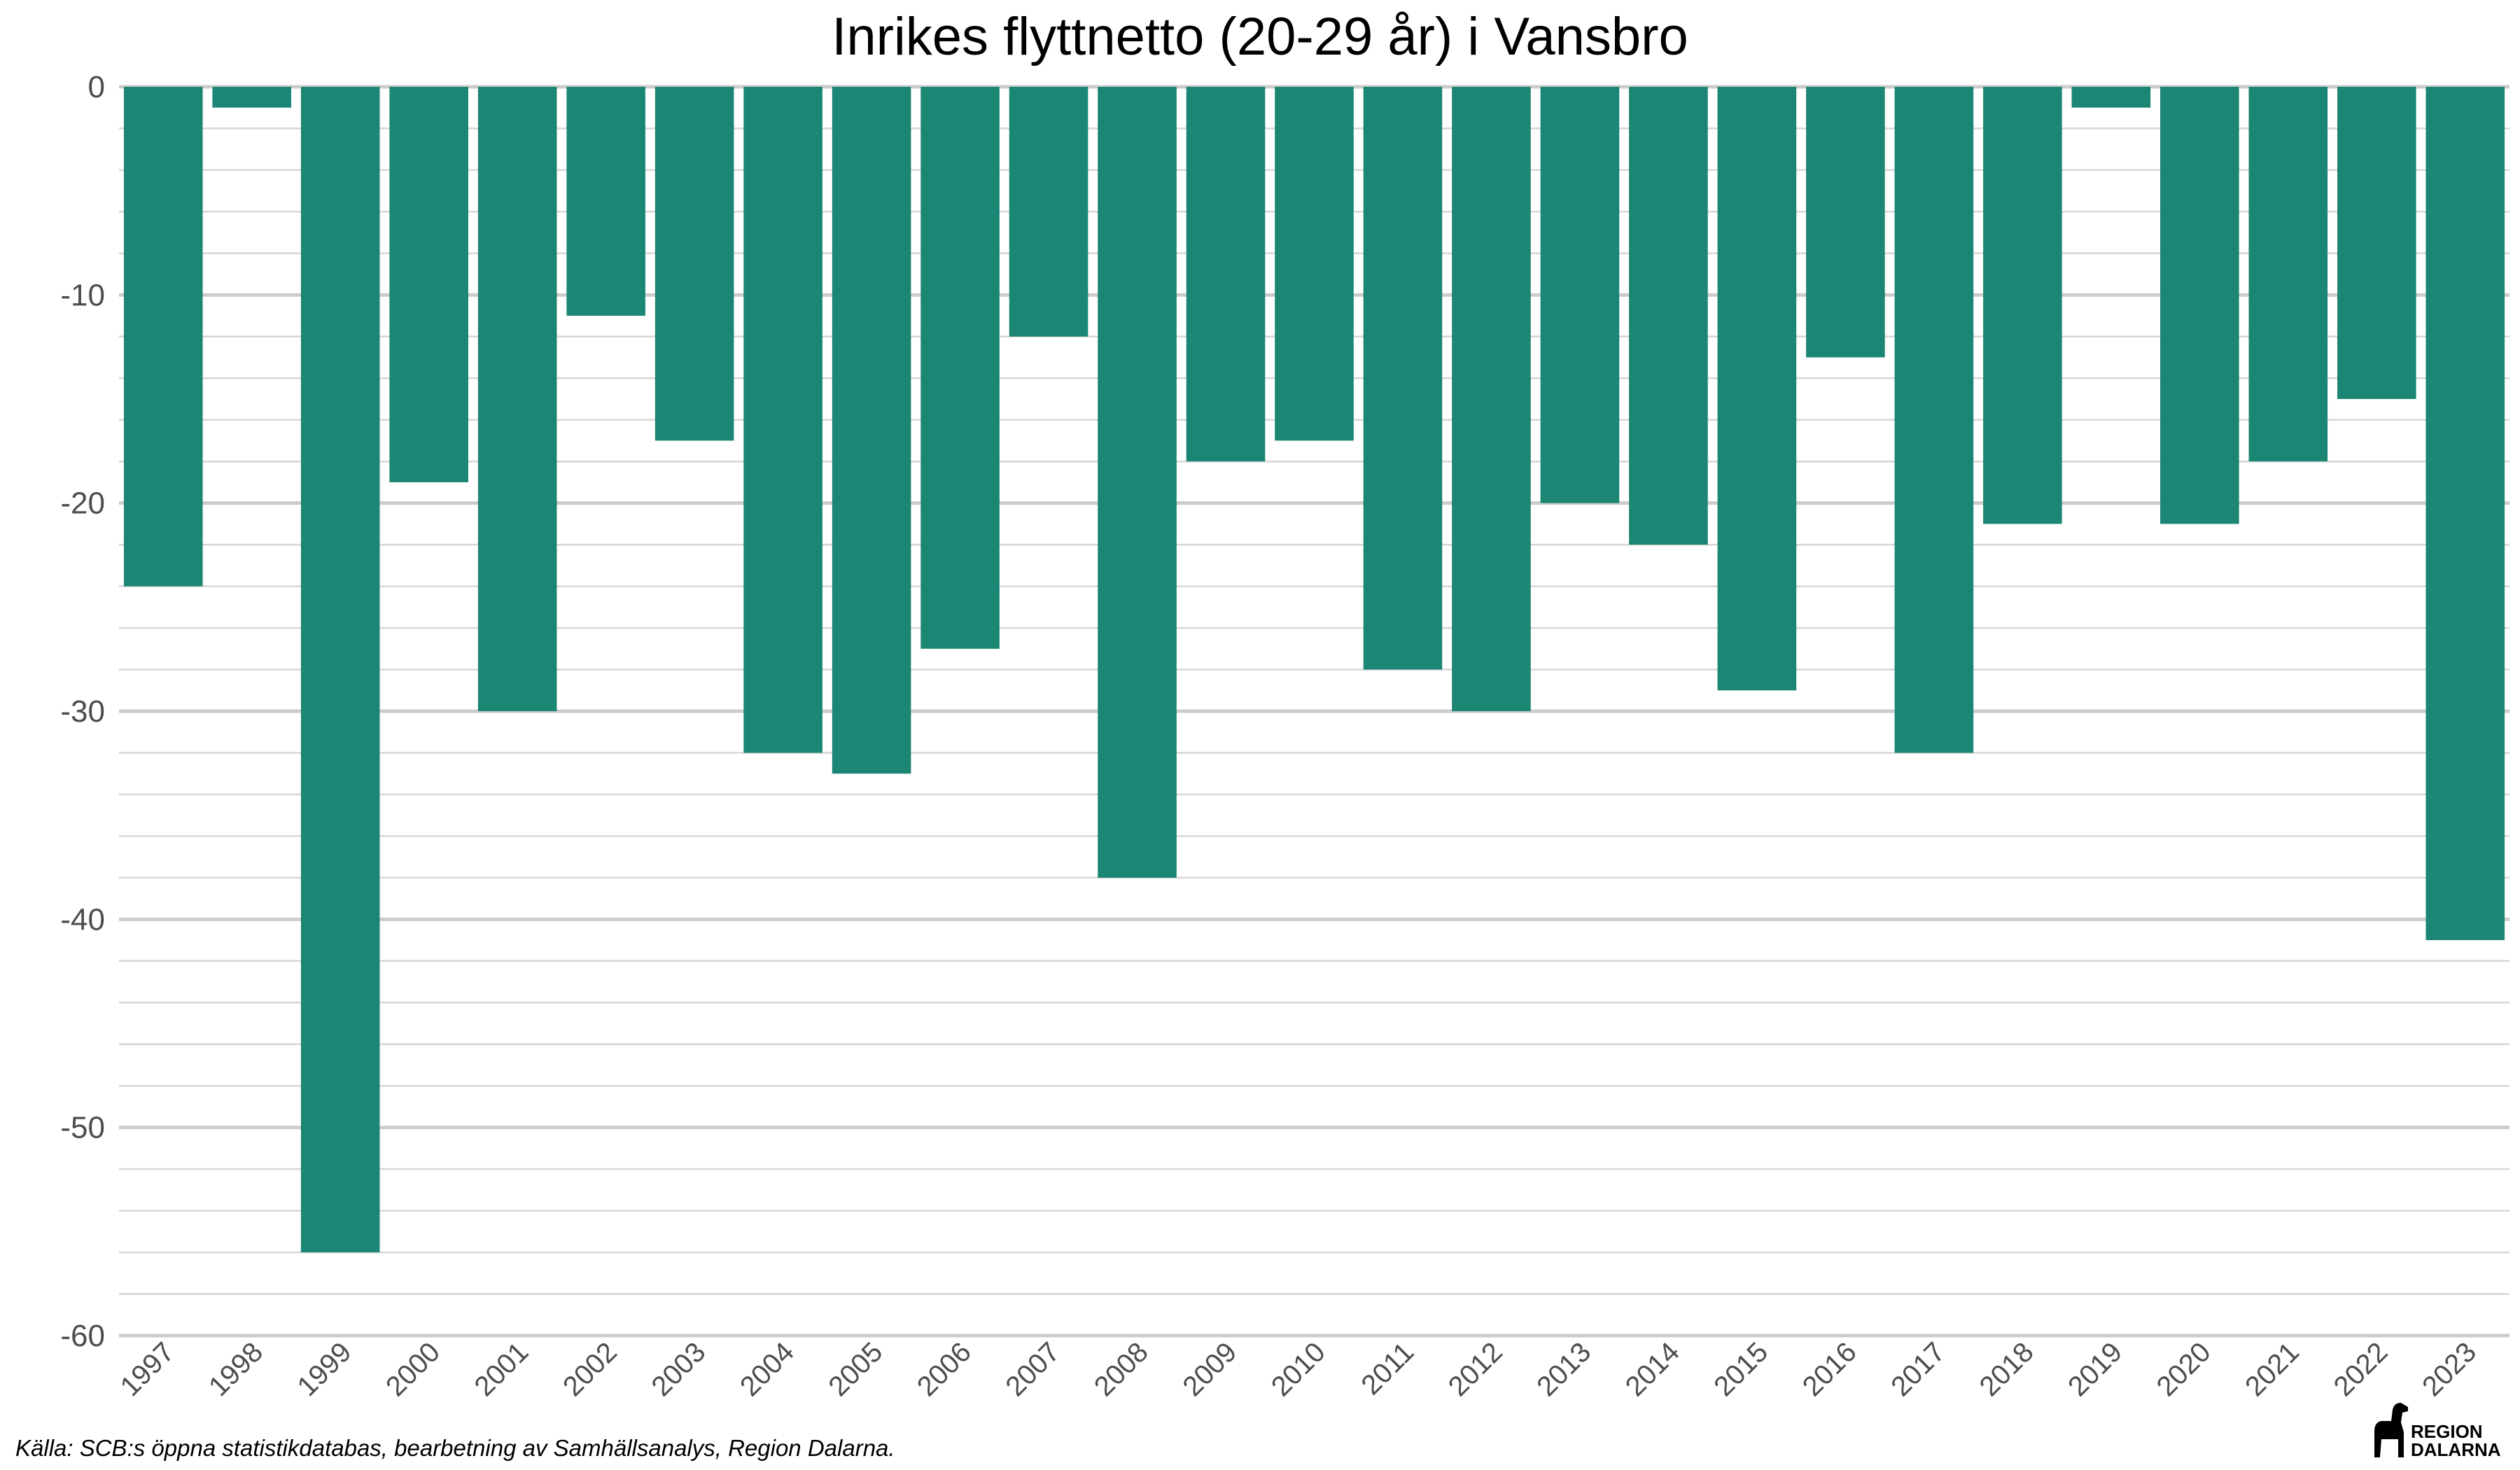  I want to click on bar-2017, so click(1934, 420).